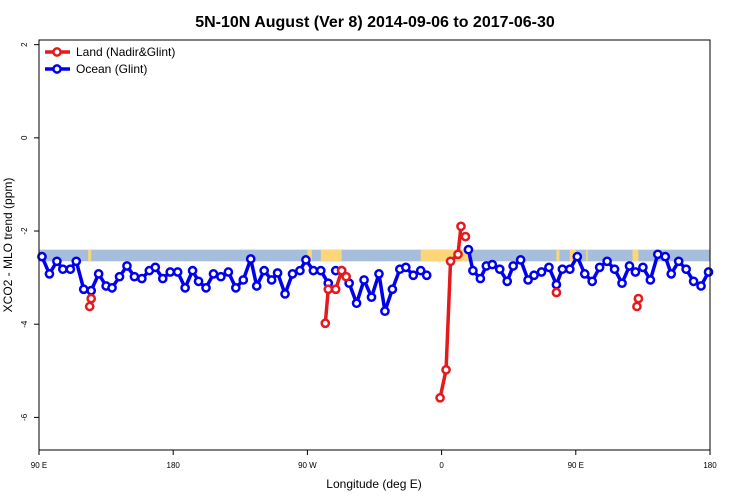  Describe the element at coordinates (24, 324) in the screenshot. I see `y-tick-label: -4` at that location.